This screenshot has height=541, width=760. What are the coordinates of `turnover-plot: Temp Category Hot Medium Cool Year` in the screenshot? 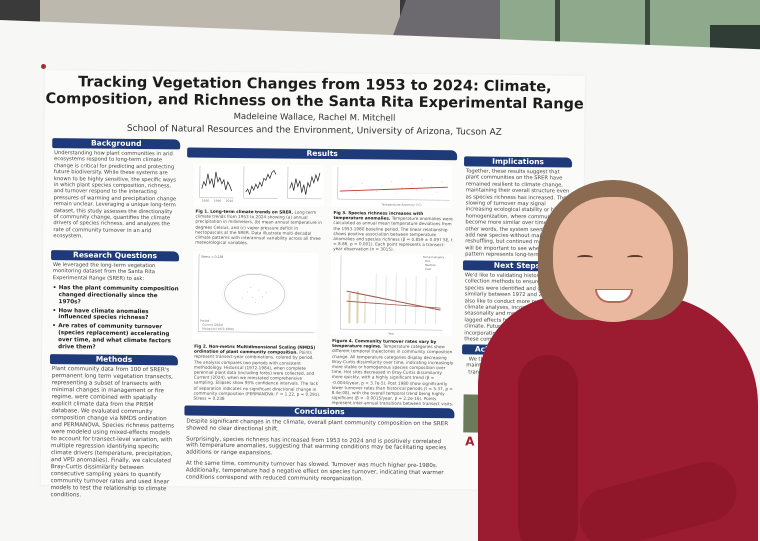 It's located at (392, 295).